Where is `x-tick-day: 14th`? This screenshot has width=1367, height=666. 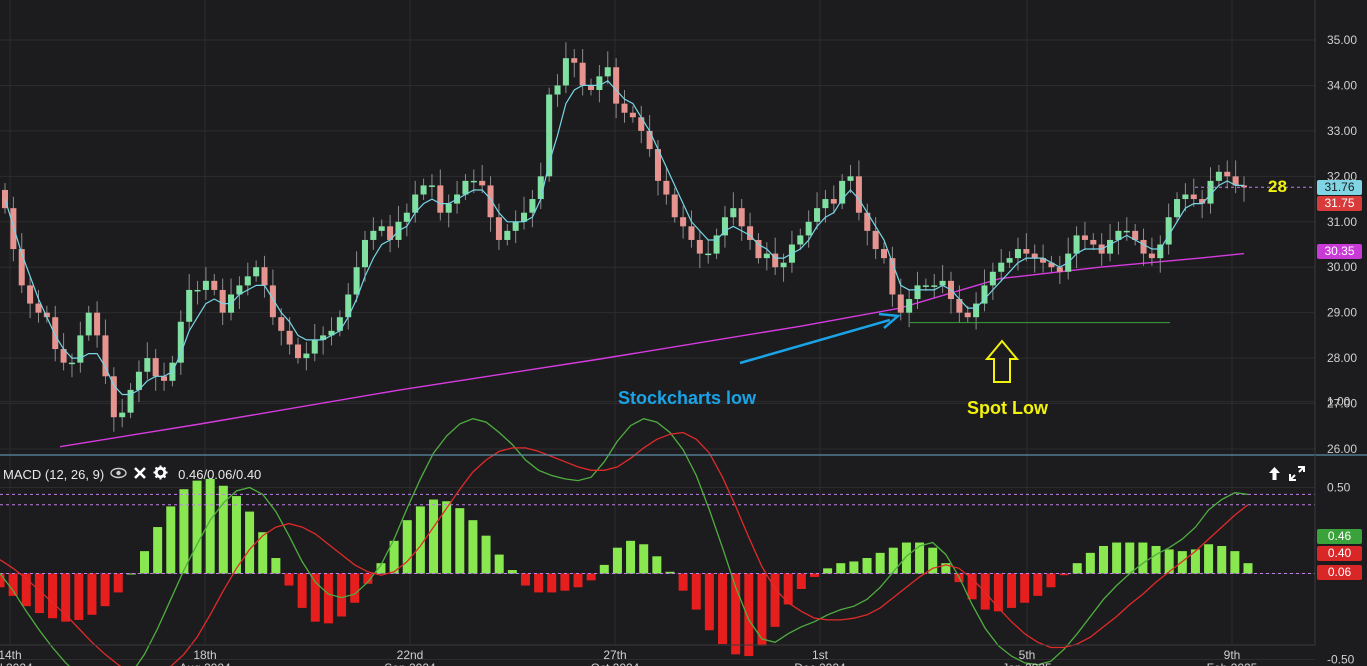
x-tick-day: 14th is located at coordinates (11, 655).